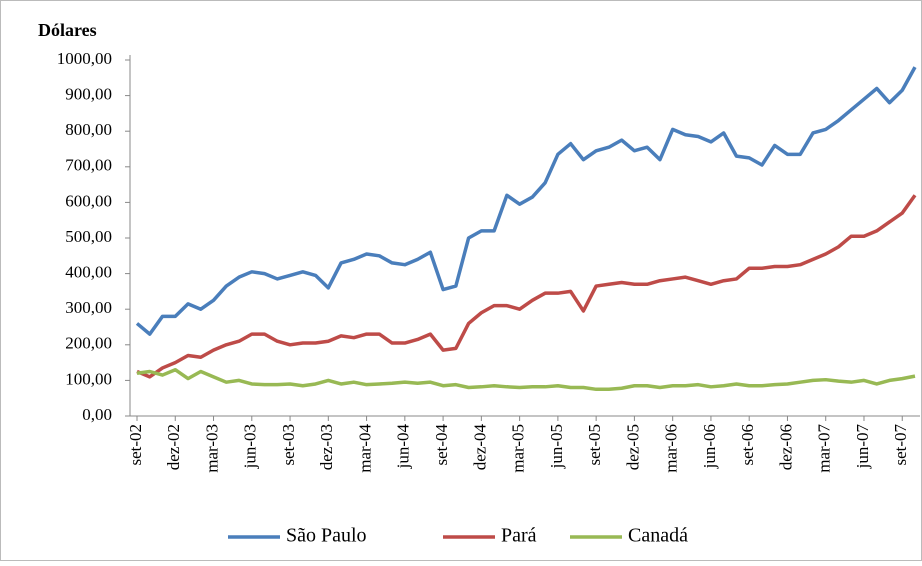 This screenshot has height=566, width=922. What do you see at coordinates (479, 447) in the screenshot?
I see `x-tick-label: dez-04` at bounding box center [479, 447].